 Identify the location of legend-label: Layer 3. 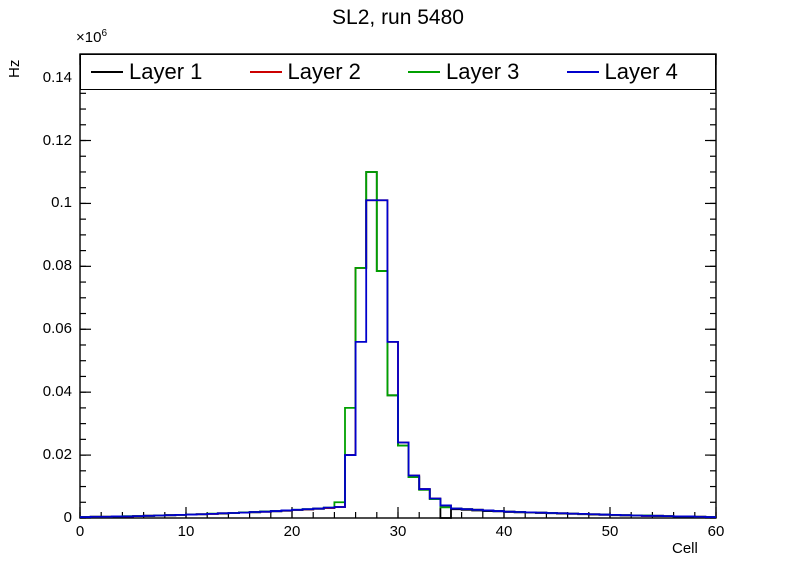
(483, 71).